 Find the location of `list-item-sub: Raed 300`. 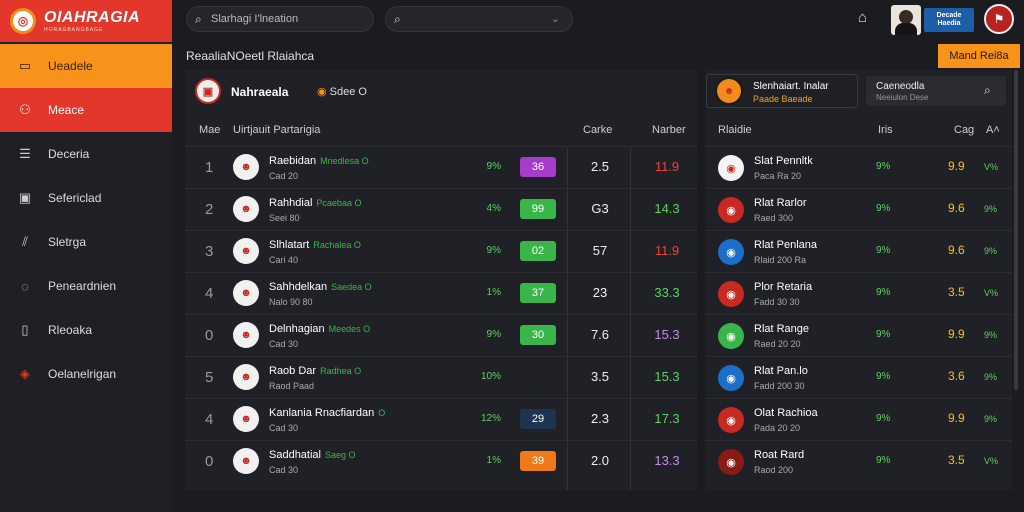

list-item-sub: Raed 300 is located at coordinates (774, 218).